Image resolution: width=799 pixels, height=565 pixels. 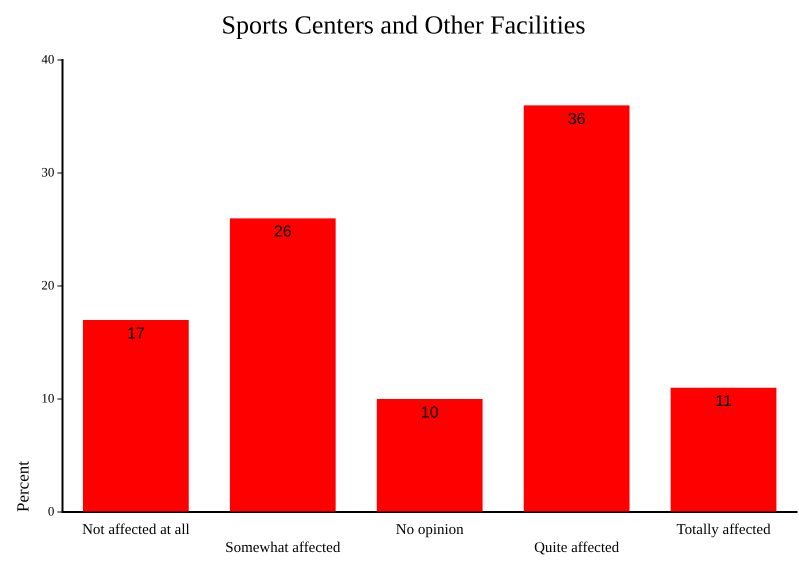 What do you see at coordinates (51, 510) in the screenshot?
I see `y-tick-label: 0` at bounding box center [51, 510].